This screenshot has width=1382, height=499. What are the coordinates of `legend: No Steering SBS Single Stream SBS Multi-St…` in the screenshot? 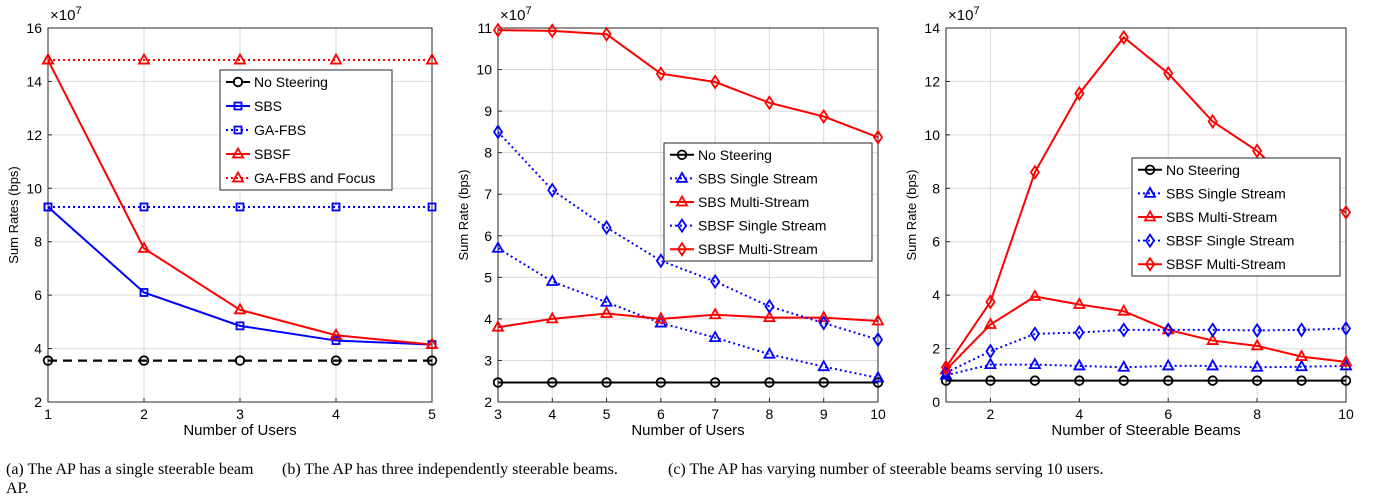 It's located at (1236, 217).